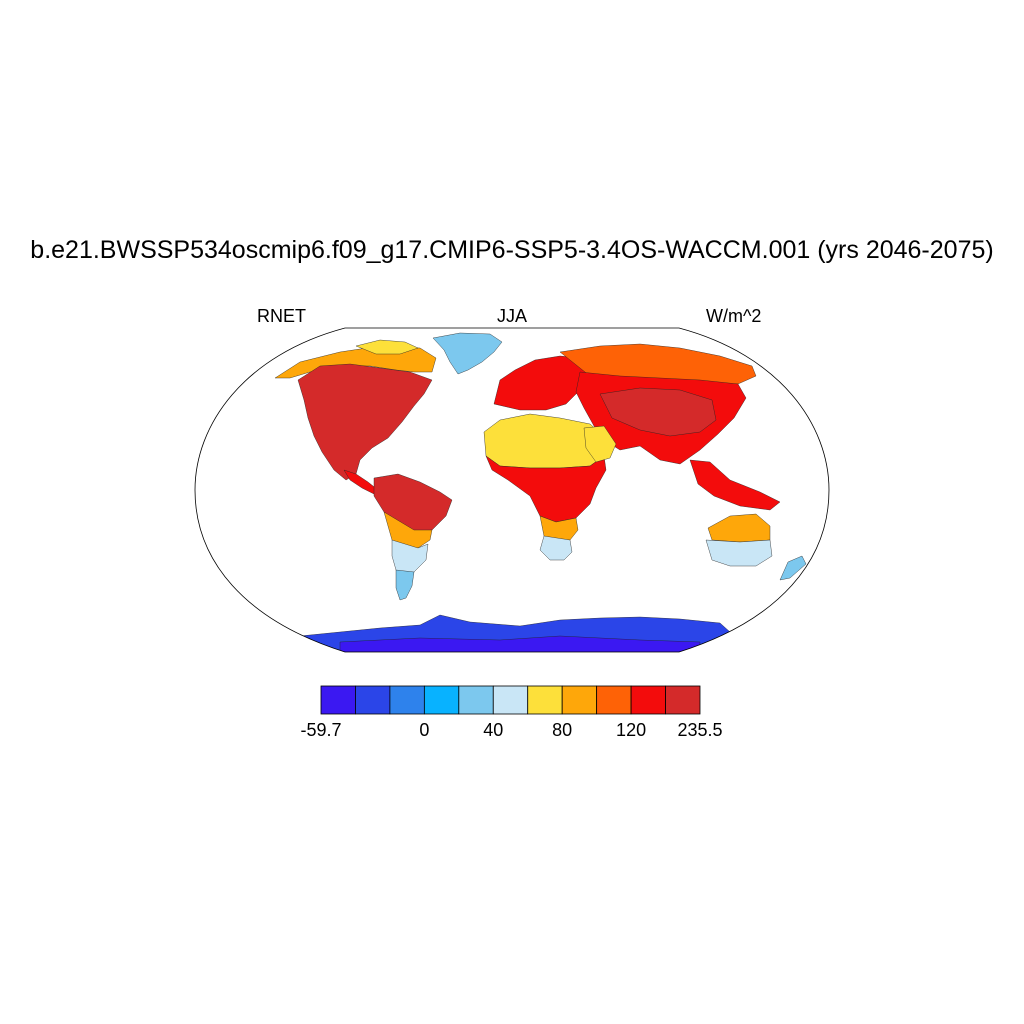  I want to click on south-america, so click(413, 503).